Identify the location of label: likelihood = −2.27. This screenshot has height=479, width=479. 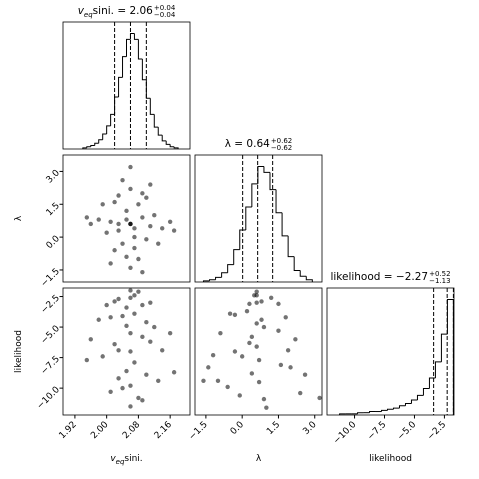
(379, 277).